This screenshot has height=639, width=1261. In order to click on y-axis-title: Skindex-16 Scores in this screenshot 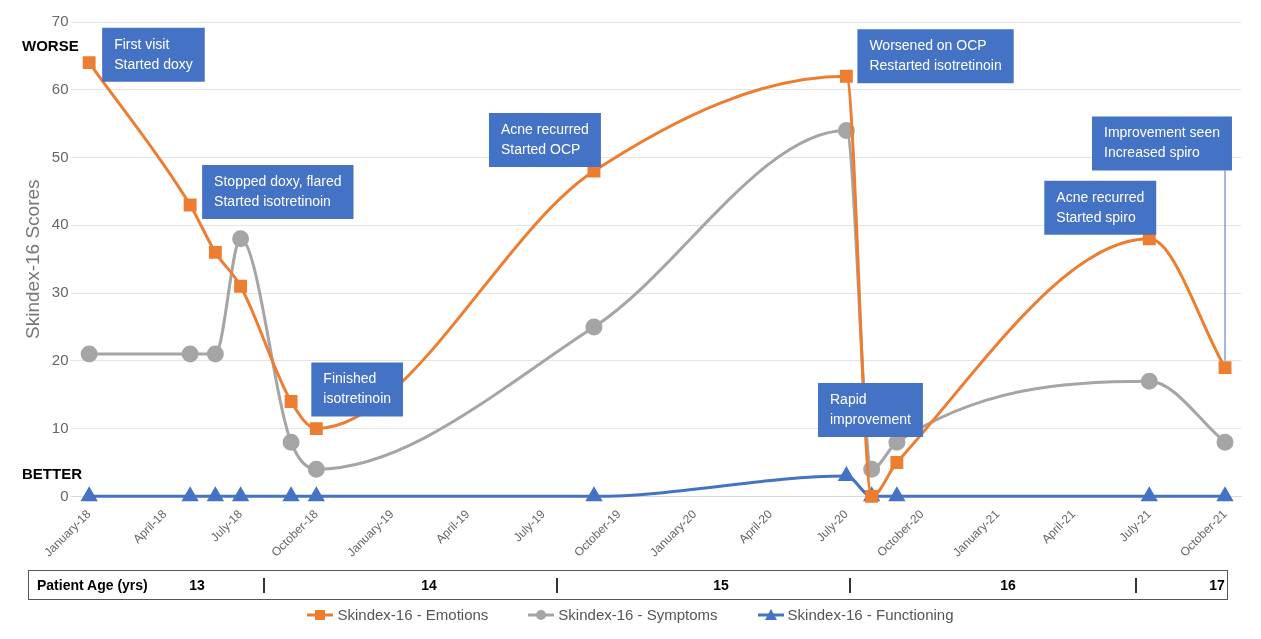, I will do `click(32, 259)`.